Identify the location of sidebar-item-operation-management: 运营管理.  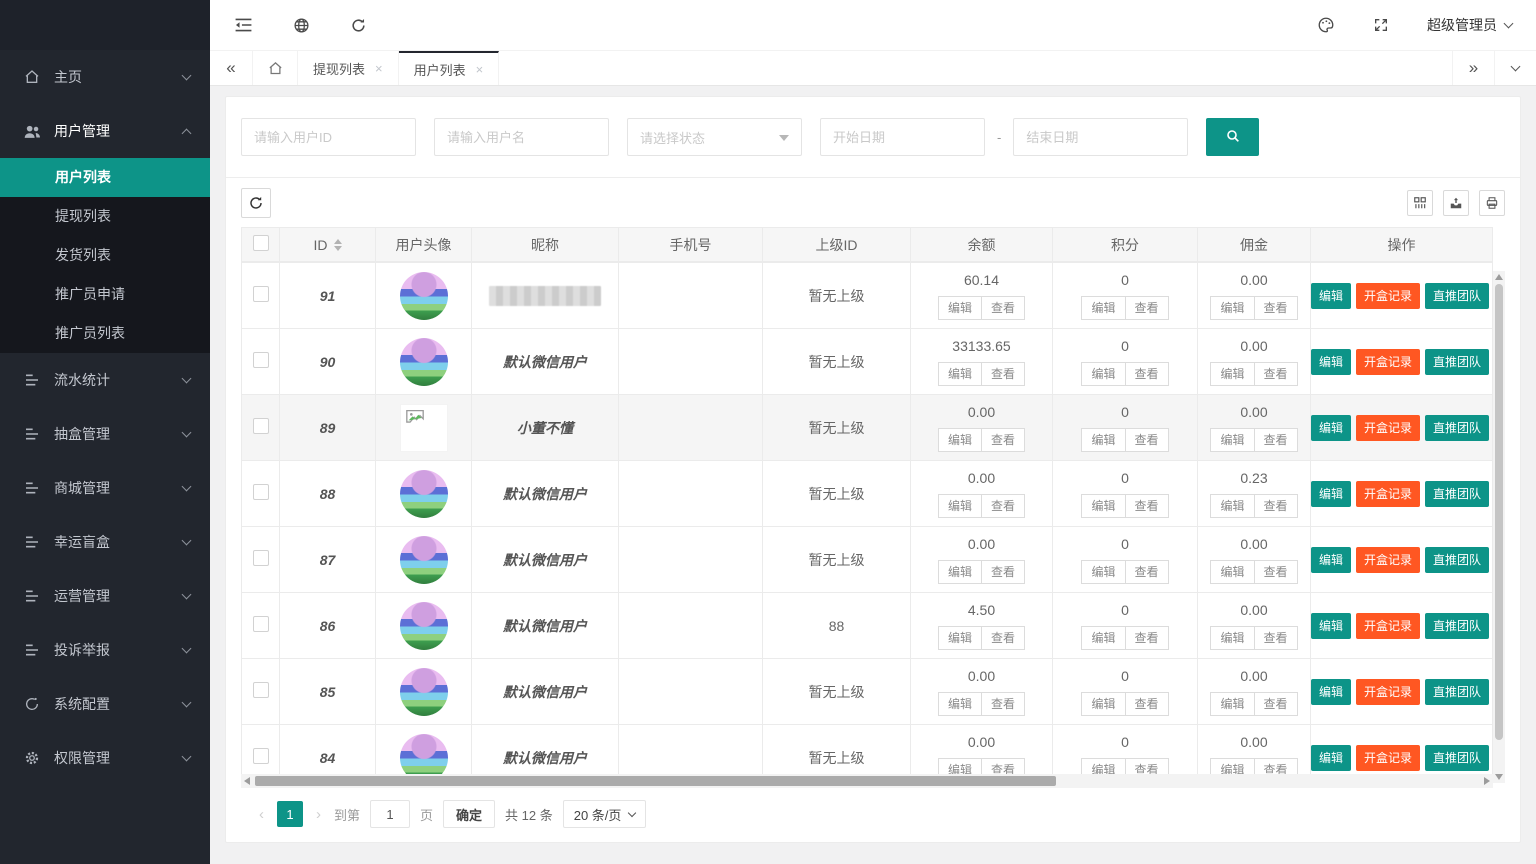
(105, 596).